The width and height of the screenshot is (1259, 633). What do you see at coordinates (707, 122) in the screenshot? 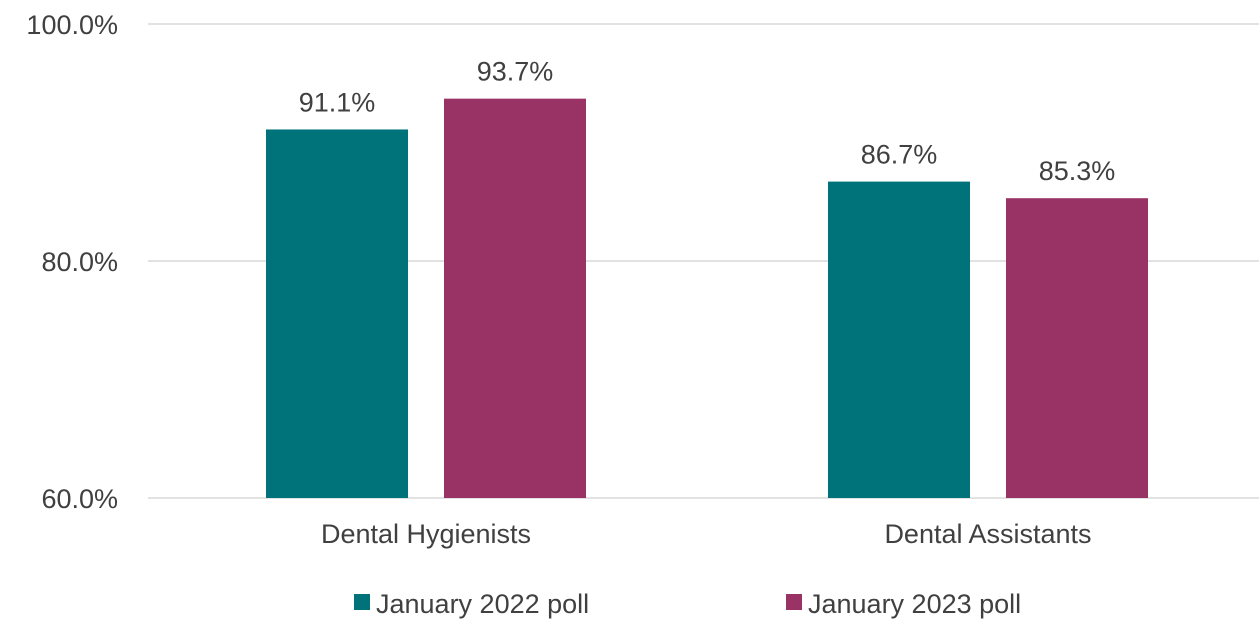
I see `data-labels: 91.1% 93.7% 86.7% 85.3%` at bounding box center [707, 122].